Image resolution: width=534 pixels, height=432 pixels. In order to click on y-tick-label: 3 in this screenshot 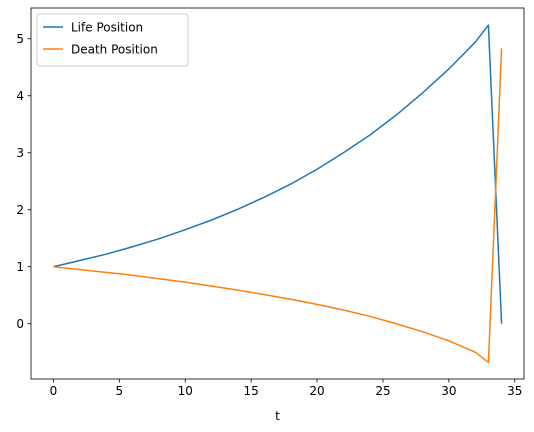, I will do `click(20, 153)`.